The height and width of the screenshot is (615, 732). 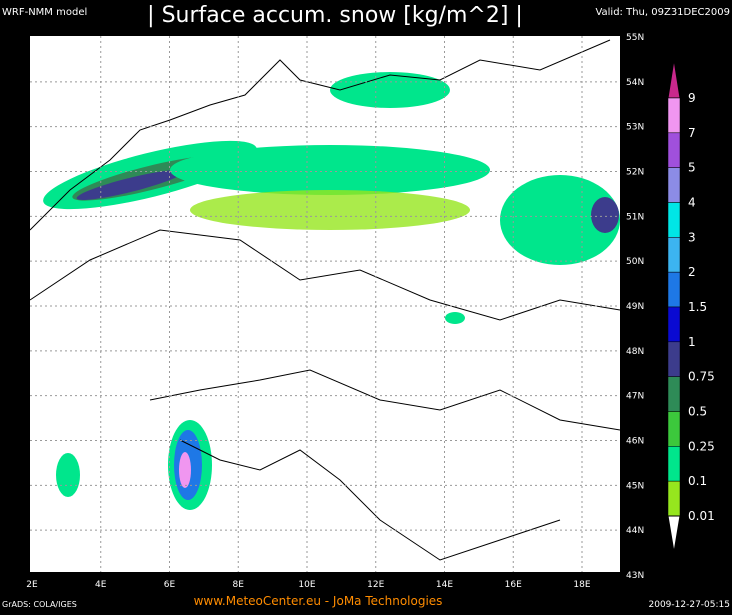 I want to click on title: | Surface accum. snow [kg/m^2] |, so click(x=335, y=15).